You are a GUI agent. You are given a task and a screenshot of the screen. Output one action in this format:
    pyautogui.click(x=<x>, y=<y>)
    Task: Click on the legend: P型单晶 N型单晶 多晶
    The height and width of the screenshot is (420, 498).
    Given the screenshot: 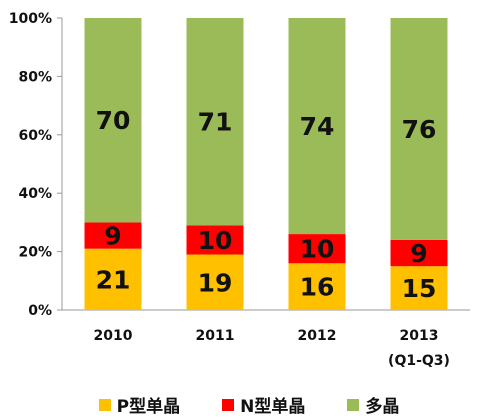 What is the action you would take?
    pyautogui.click(x=249, y=404)
    